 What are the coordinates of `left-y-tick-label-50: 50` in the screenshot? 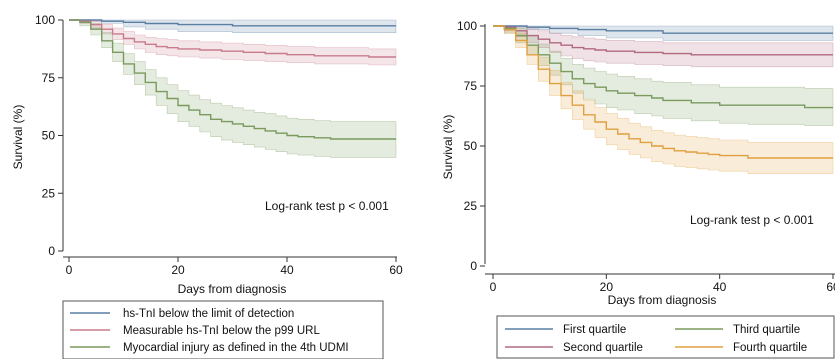 It's located at (49, 136).